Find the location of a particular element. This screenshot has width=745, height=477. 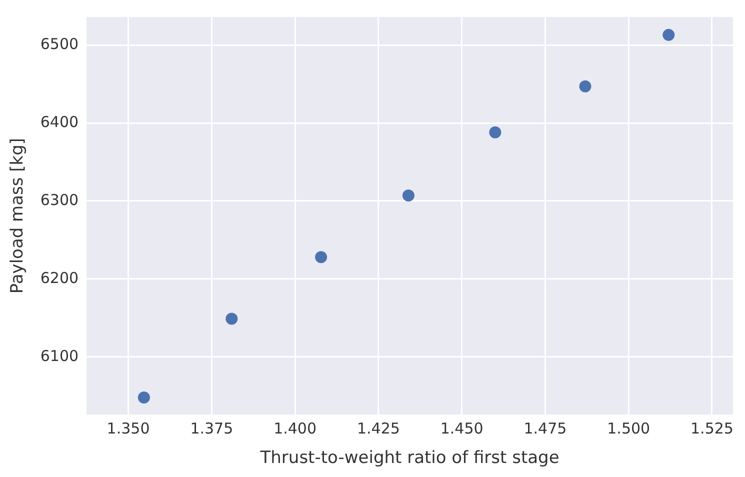

y-tick-label: 6400 is located at coordinates (59, 121).